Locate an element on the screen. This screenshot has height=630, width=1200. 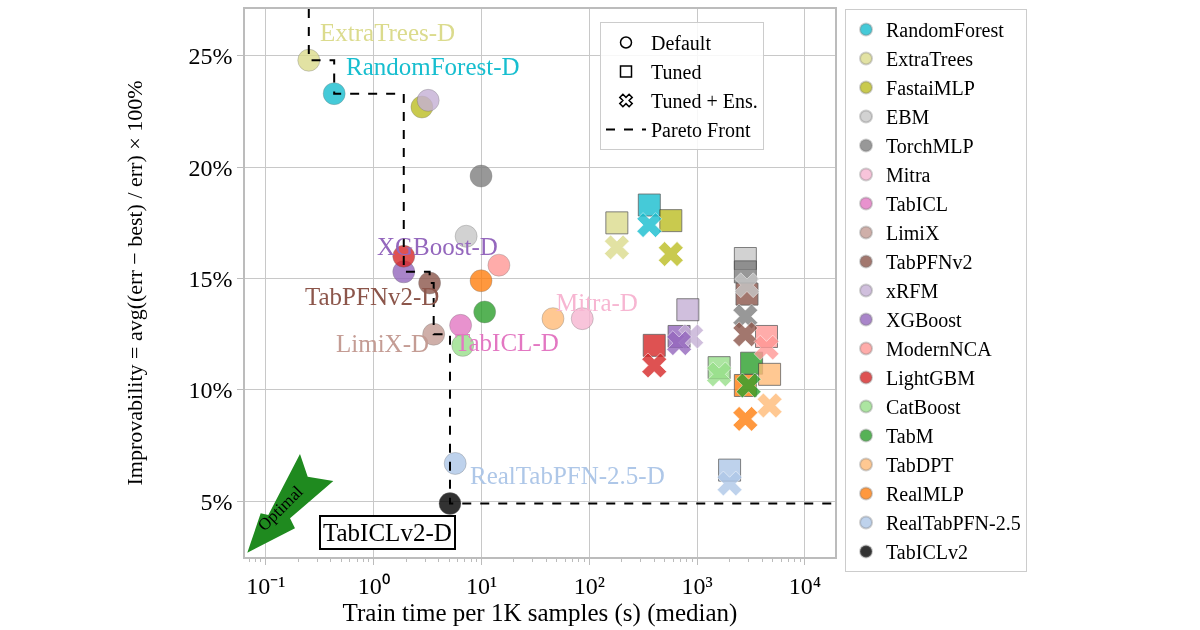
x-axis-title: Train time per 1K samples (s) (median) is located at coordinates (540, 612).